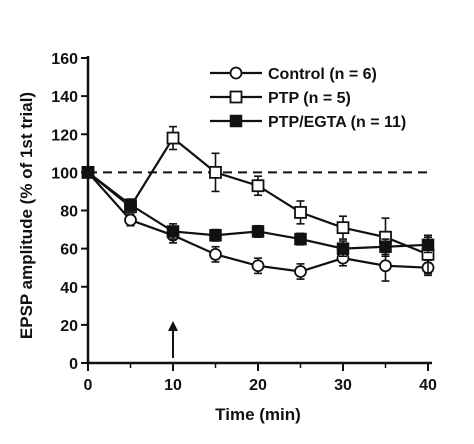 This screenshot has width=474, height=444. What do you see at coordinates (258, 414) in the screenshot?
I see `x-axis-label: Time (min)` at bounding box center [258, 414].